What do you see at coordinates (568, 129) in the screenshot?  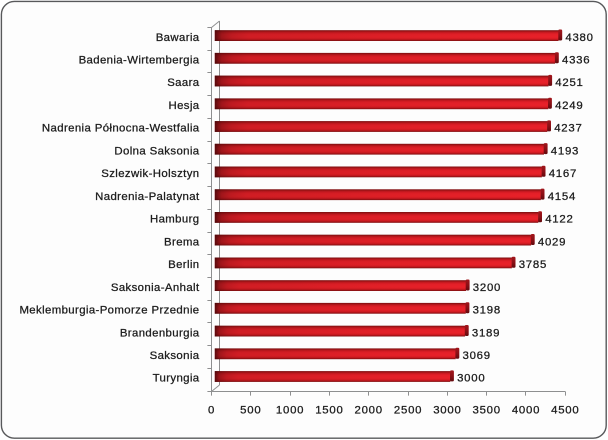 I see `svg-text: 4237` at bounding box center [568, 129].